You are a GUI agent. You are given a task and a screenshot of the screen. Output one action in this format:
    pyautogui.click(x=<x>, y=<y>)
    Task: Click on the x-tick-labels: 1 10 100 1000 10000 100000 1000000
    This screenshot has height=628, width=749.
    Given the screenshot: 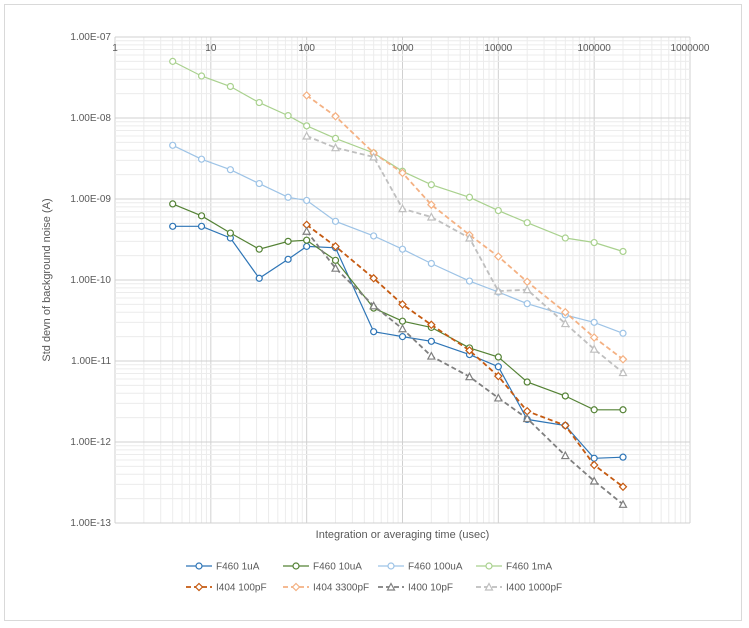 What is the action you would take?
    pyautogui.click(x=411, y=48)
    